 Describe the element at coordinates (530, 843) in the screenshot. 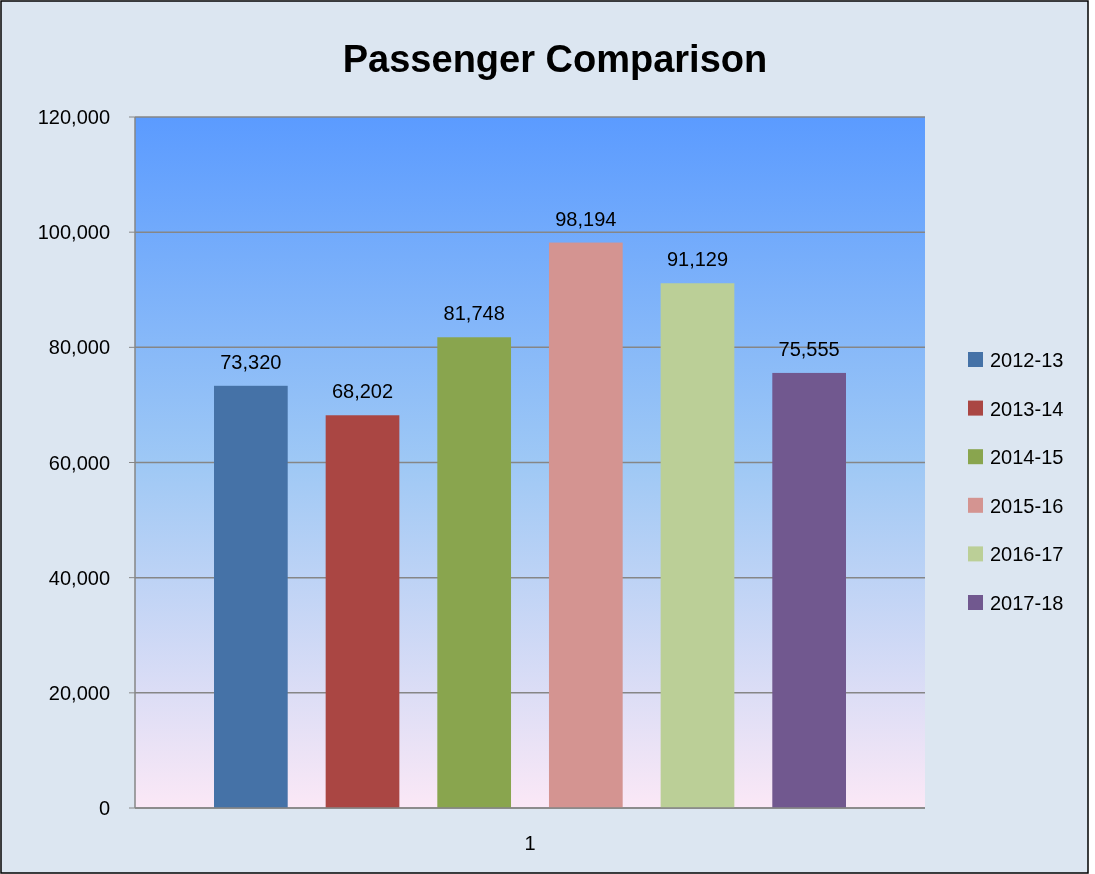

I see `x-tick-label: 1` at that location.